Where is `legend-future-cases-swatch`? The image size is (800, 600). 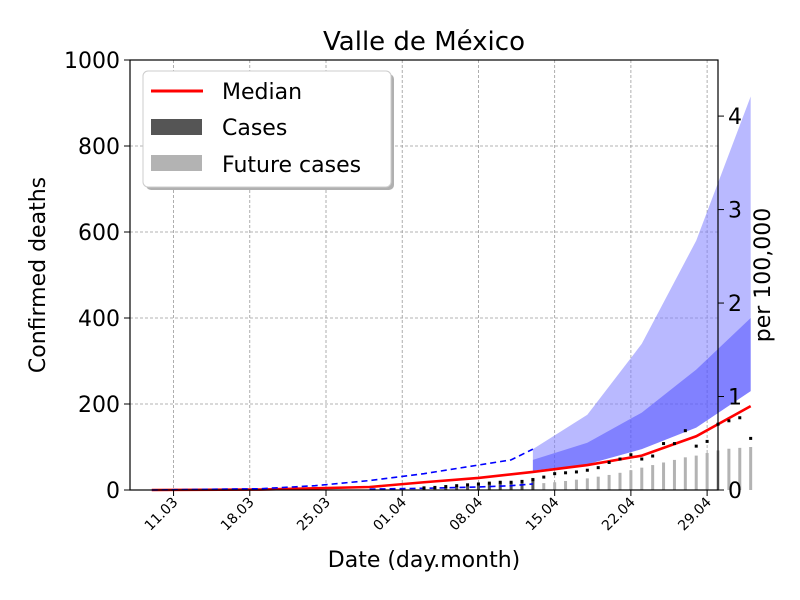
legend-future-cases-swatch is located at coordinates (176, 163).